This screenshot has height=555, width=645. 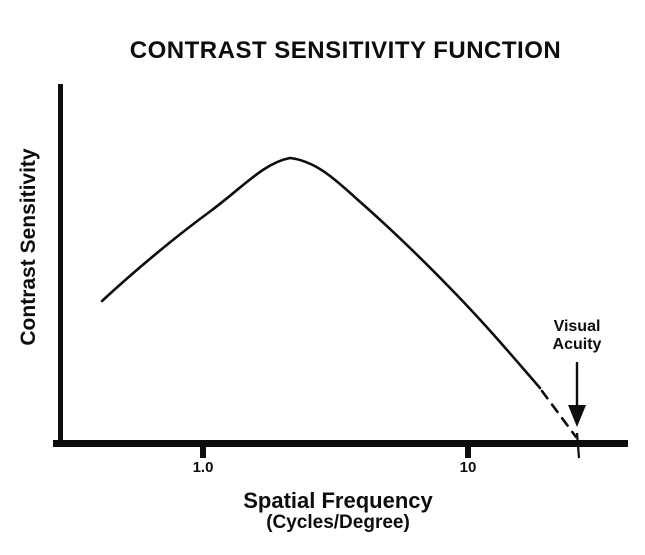 What do you see at coordinates (60, 265) in the screenshot?
I see `y-axis-line` at bounding box center [60, 265].